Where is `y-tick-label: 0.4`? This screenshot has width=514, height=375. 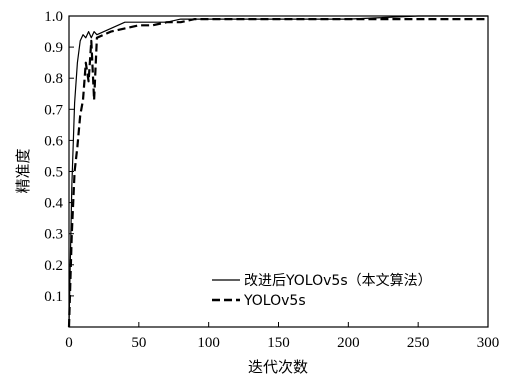
y-tick-label: 0.4 is located at coordinates (53, 204).